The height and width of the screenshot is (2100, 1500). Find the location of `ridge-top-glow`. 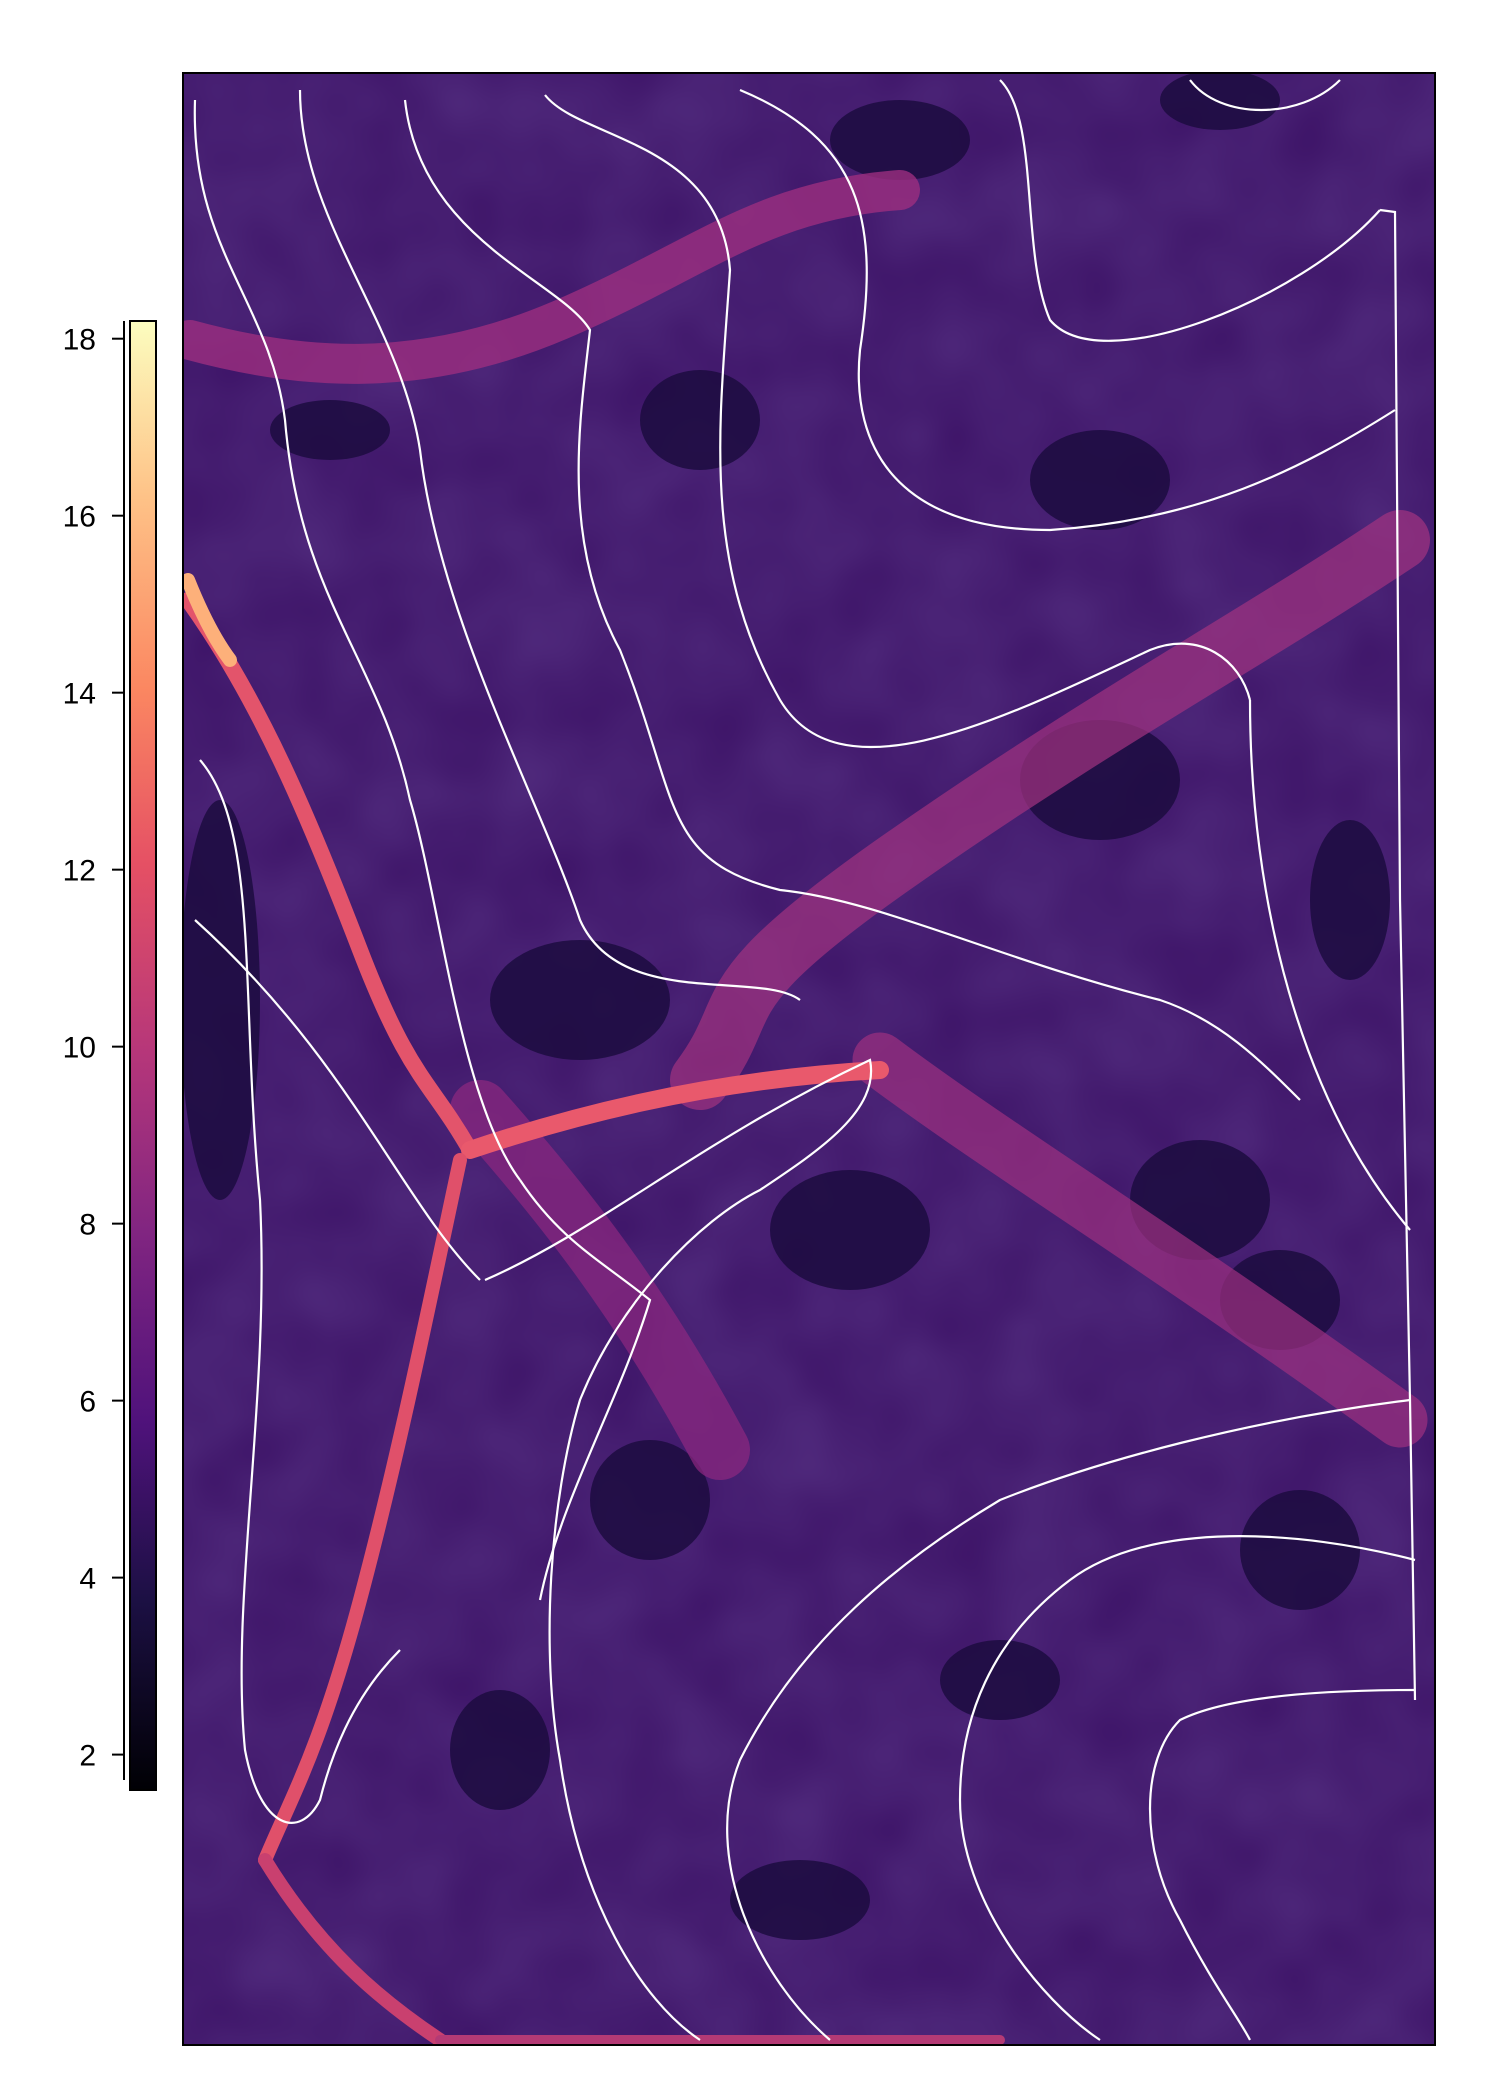

ridge-top-glow is located at coordinates (551, 277).